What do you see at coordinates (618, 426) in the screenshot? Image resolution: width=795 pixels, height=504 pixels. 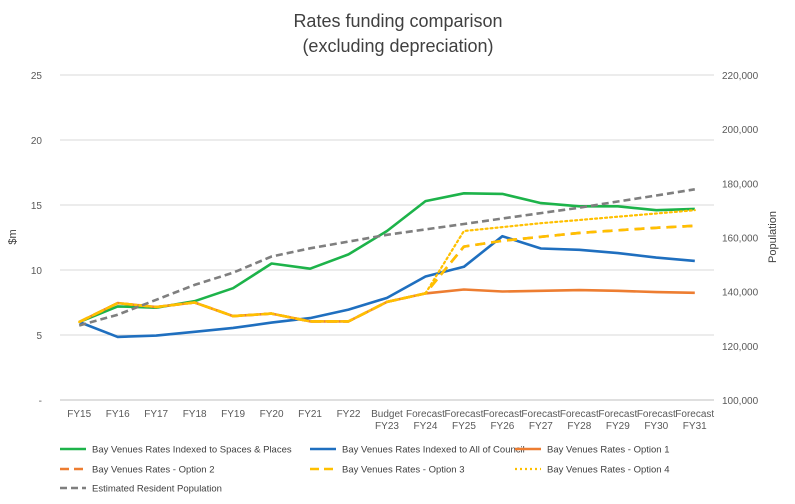 I see `x-tick-label-line: FY29` at bounding box center [618, 426].